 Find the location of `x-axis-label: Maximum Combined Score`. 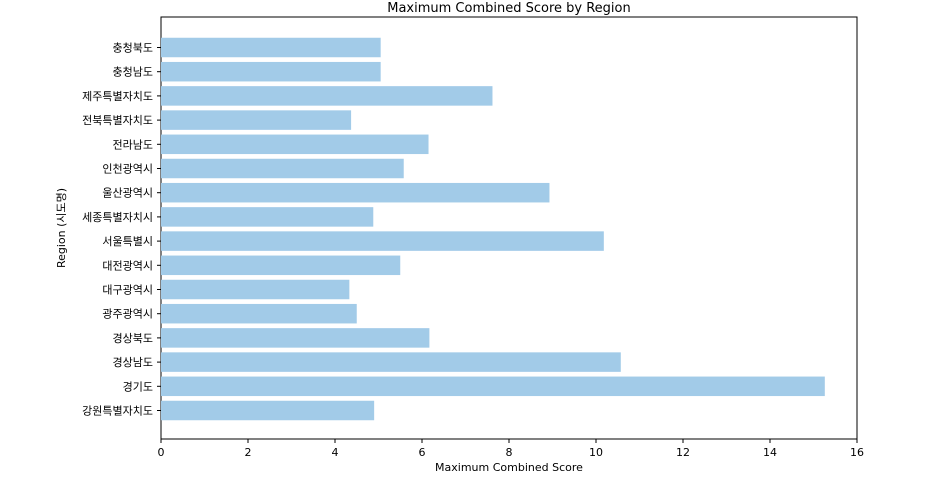

x-axis-label: Maximum Combined Score is located at coordinates (509, 467).